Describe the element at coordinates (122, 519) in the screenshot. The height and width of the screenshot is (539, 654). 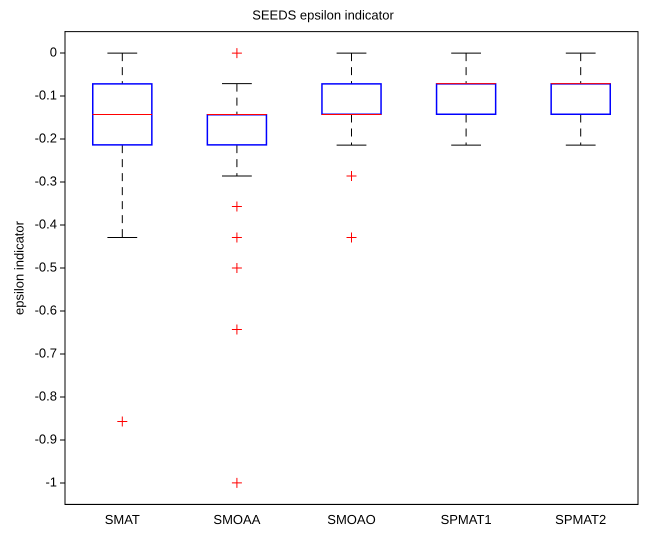
I see `x-tick-label: SMAT` at that location.